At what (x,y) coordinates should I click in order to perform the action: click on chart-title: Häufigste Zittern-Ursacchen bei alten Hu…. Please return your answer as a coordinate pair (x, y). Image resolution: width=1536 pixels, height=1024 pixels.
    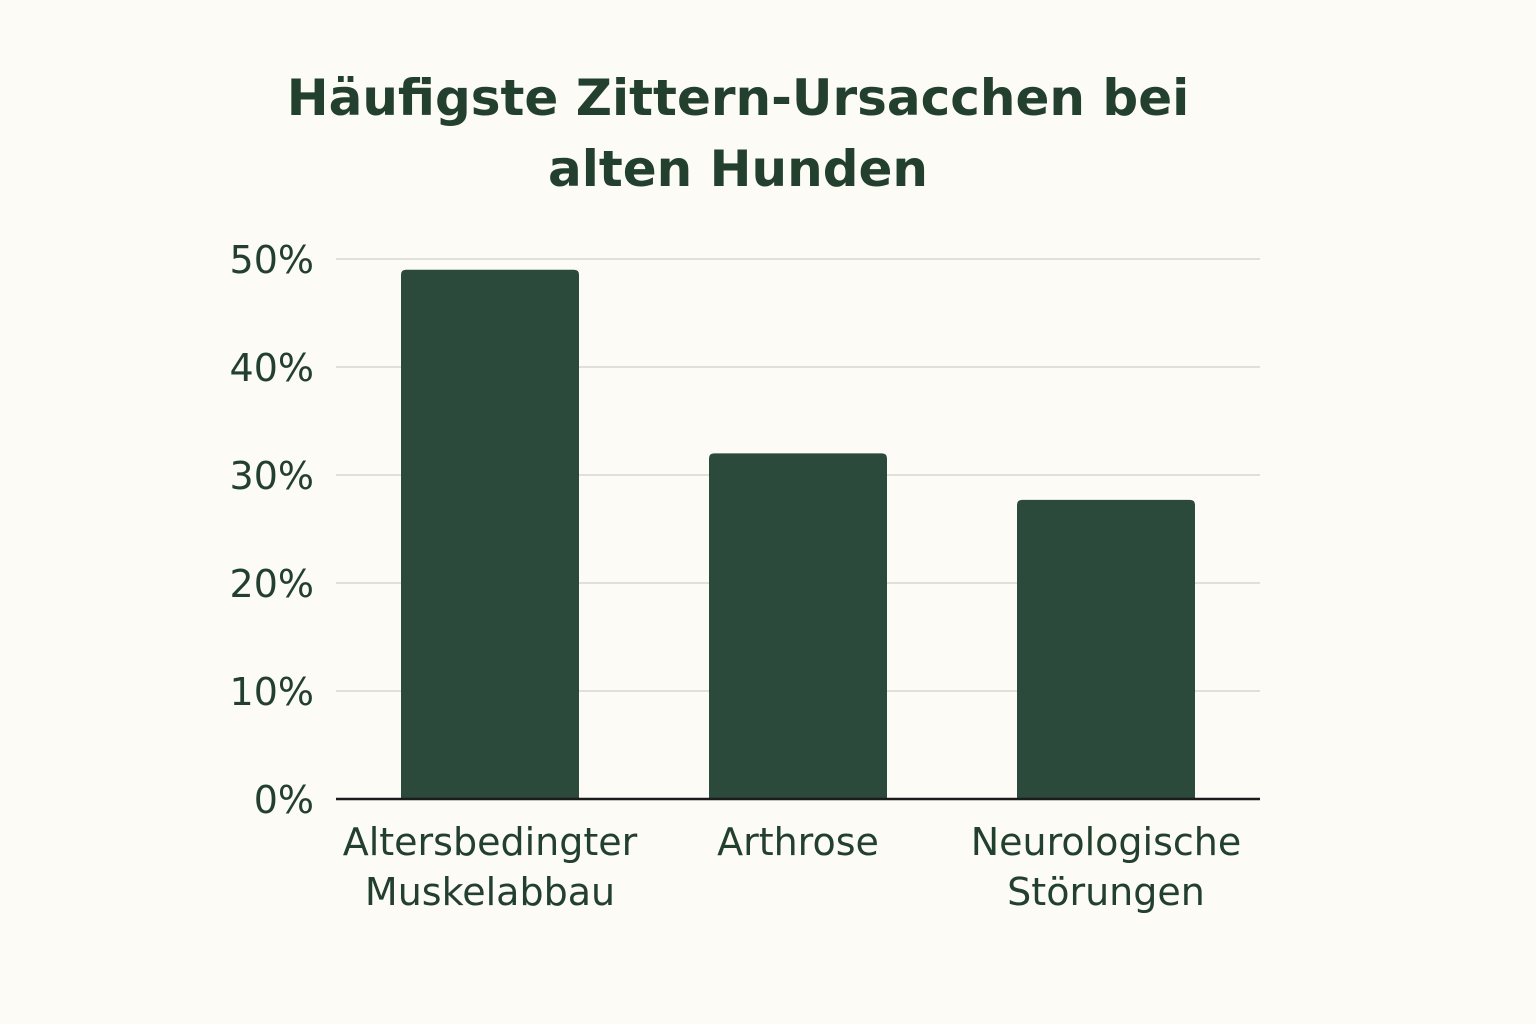
    Looking at the image, I should click on (738, 133).